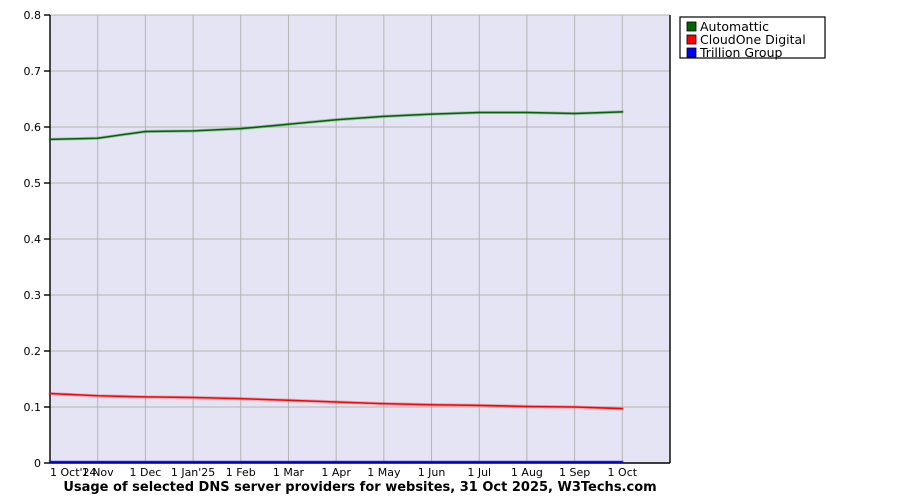 The height and width of the screenshot is (500, 900). I want to click on y-tick-label: 0, so click(37, 463).